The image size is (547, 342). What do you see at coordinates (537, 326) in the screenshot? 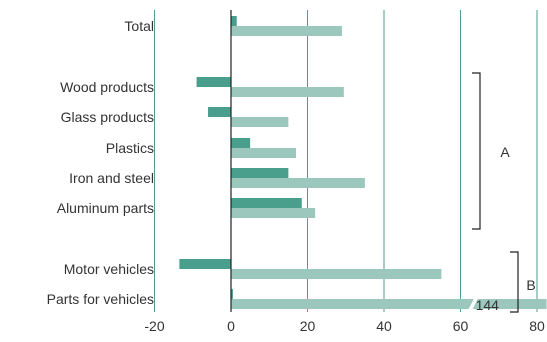
I see `x-tick-label: 80` at bounding box center [537, 326].